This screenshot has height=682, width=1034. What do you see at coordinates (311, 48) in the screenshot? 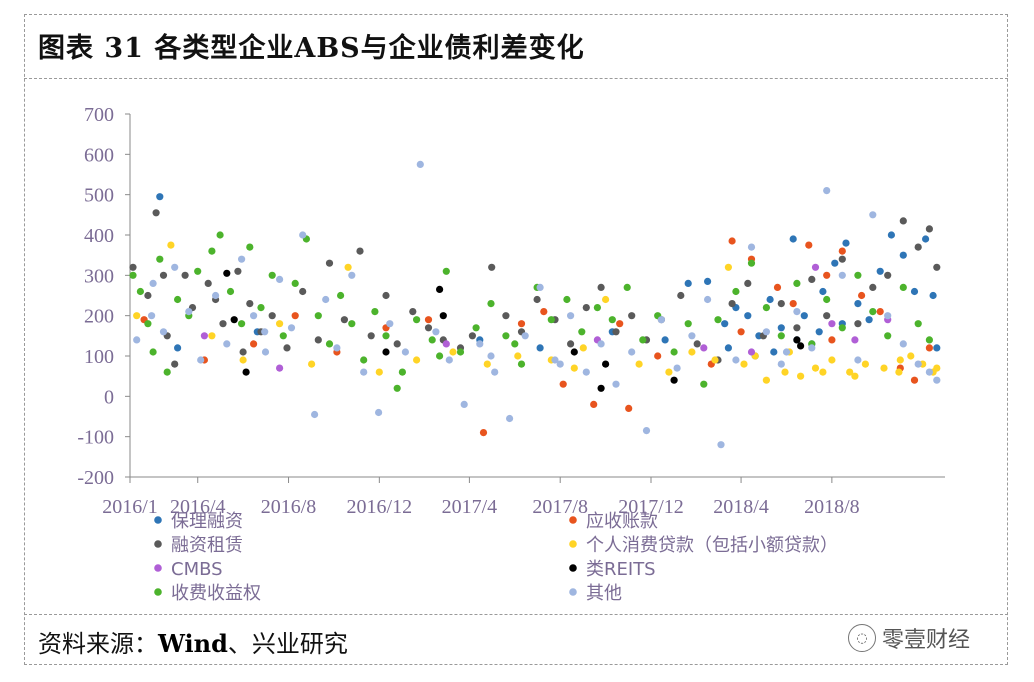
I see `figure-title: 图表 31 各类型企业ABS与企业债利差变化` at bounding box center [311, 48].